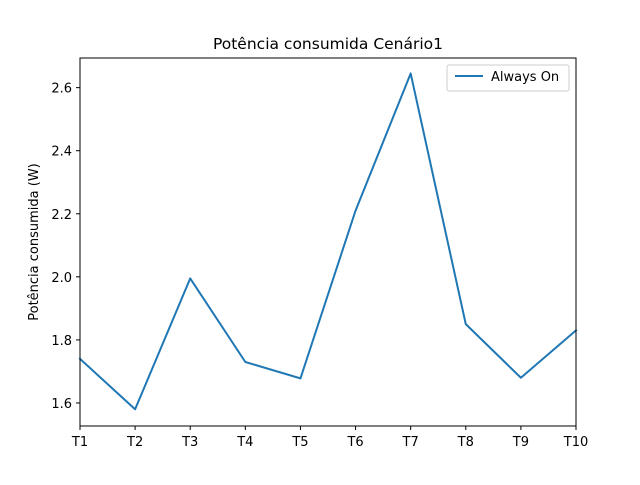 This screenshot has height=485, width=640. What do you see at coordinates (354, 442) in the screenshot?
I see `x-tick-label: T6` at bounding box center [354, 442].